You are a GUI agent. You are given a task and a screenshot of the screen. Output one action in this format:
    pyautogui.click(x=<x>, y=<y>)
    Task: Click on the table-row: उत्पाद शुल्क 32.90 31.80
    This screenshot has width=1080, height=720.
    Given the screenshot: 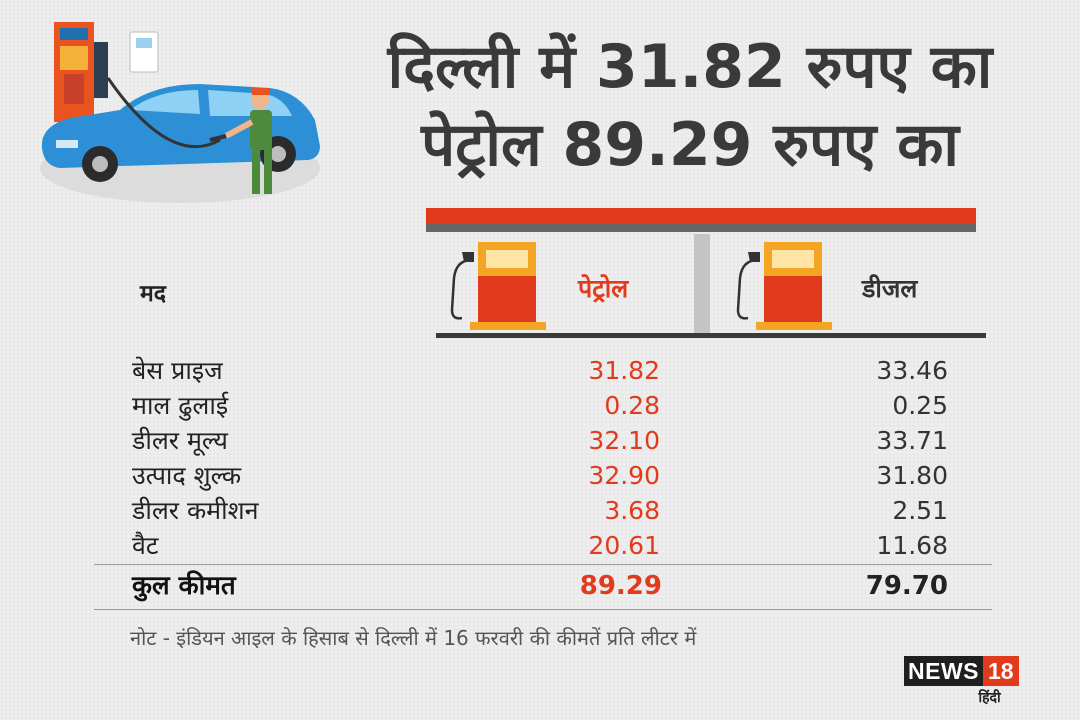 What is the action you would take?
    pyautogui.click(x=548, y=475)
    